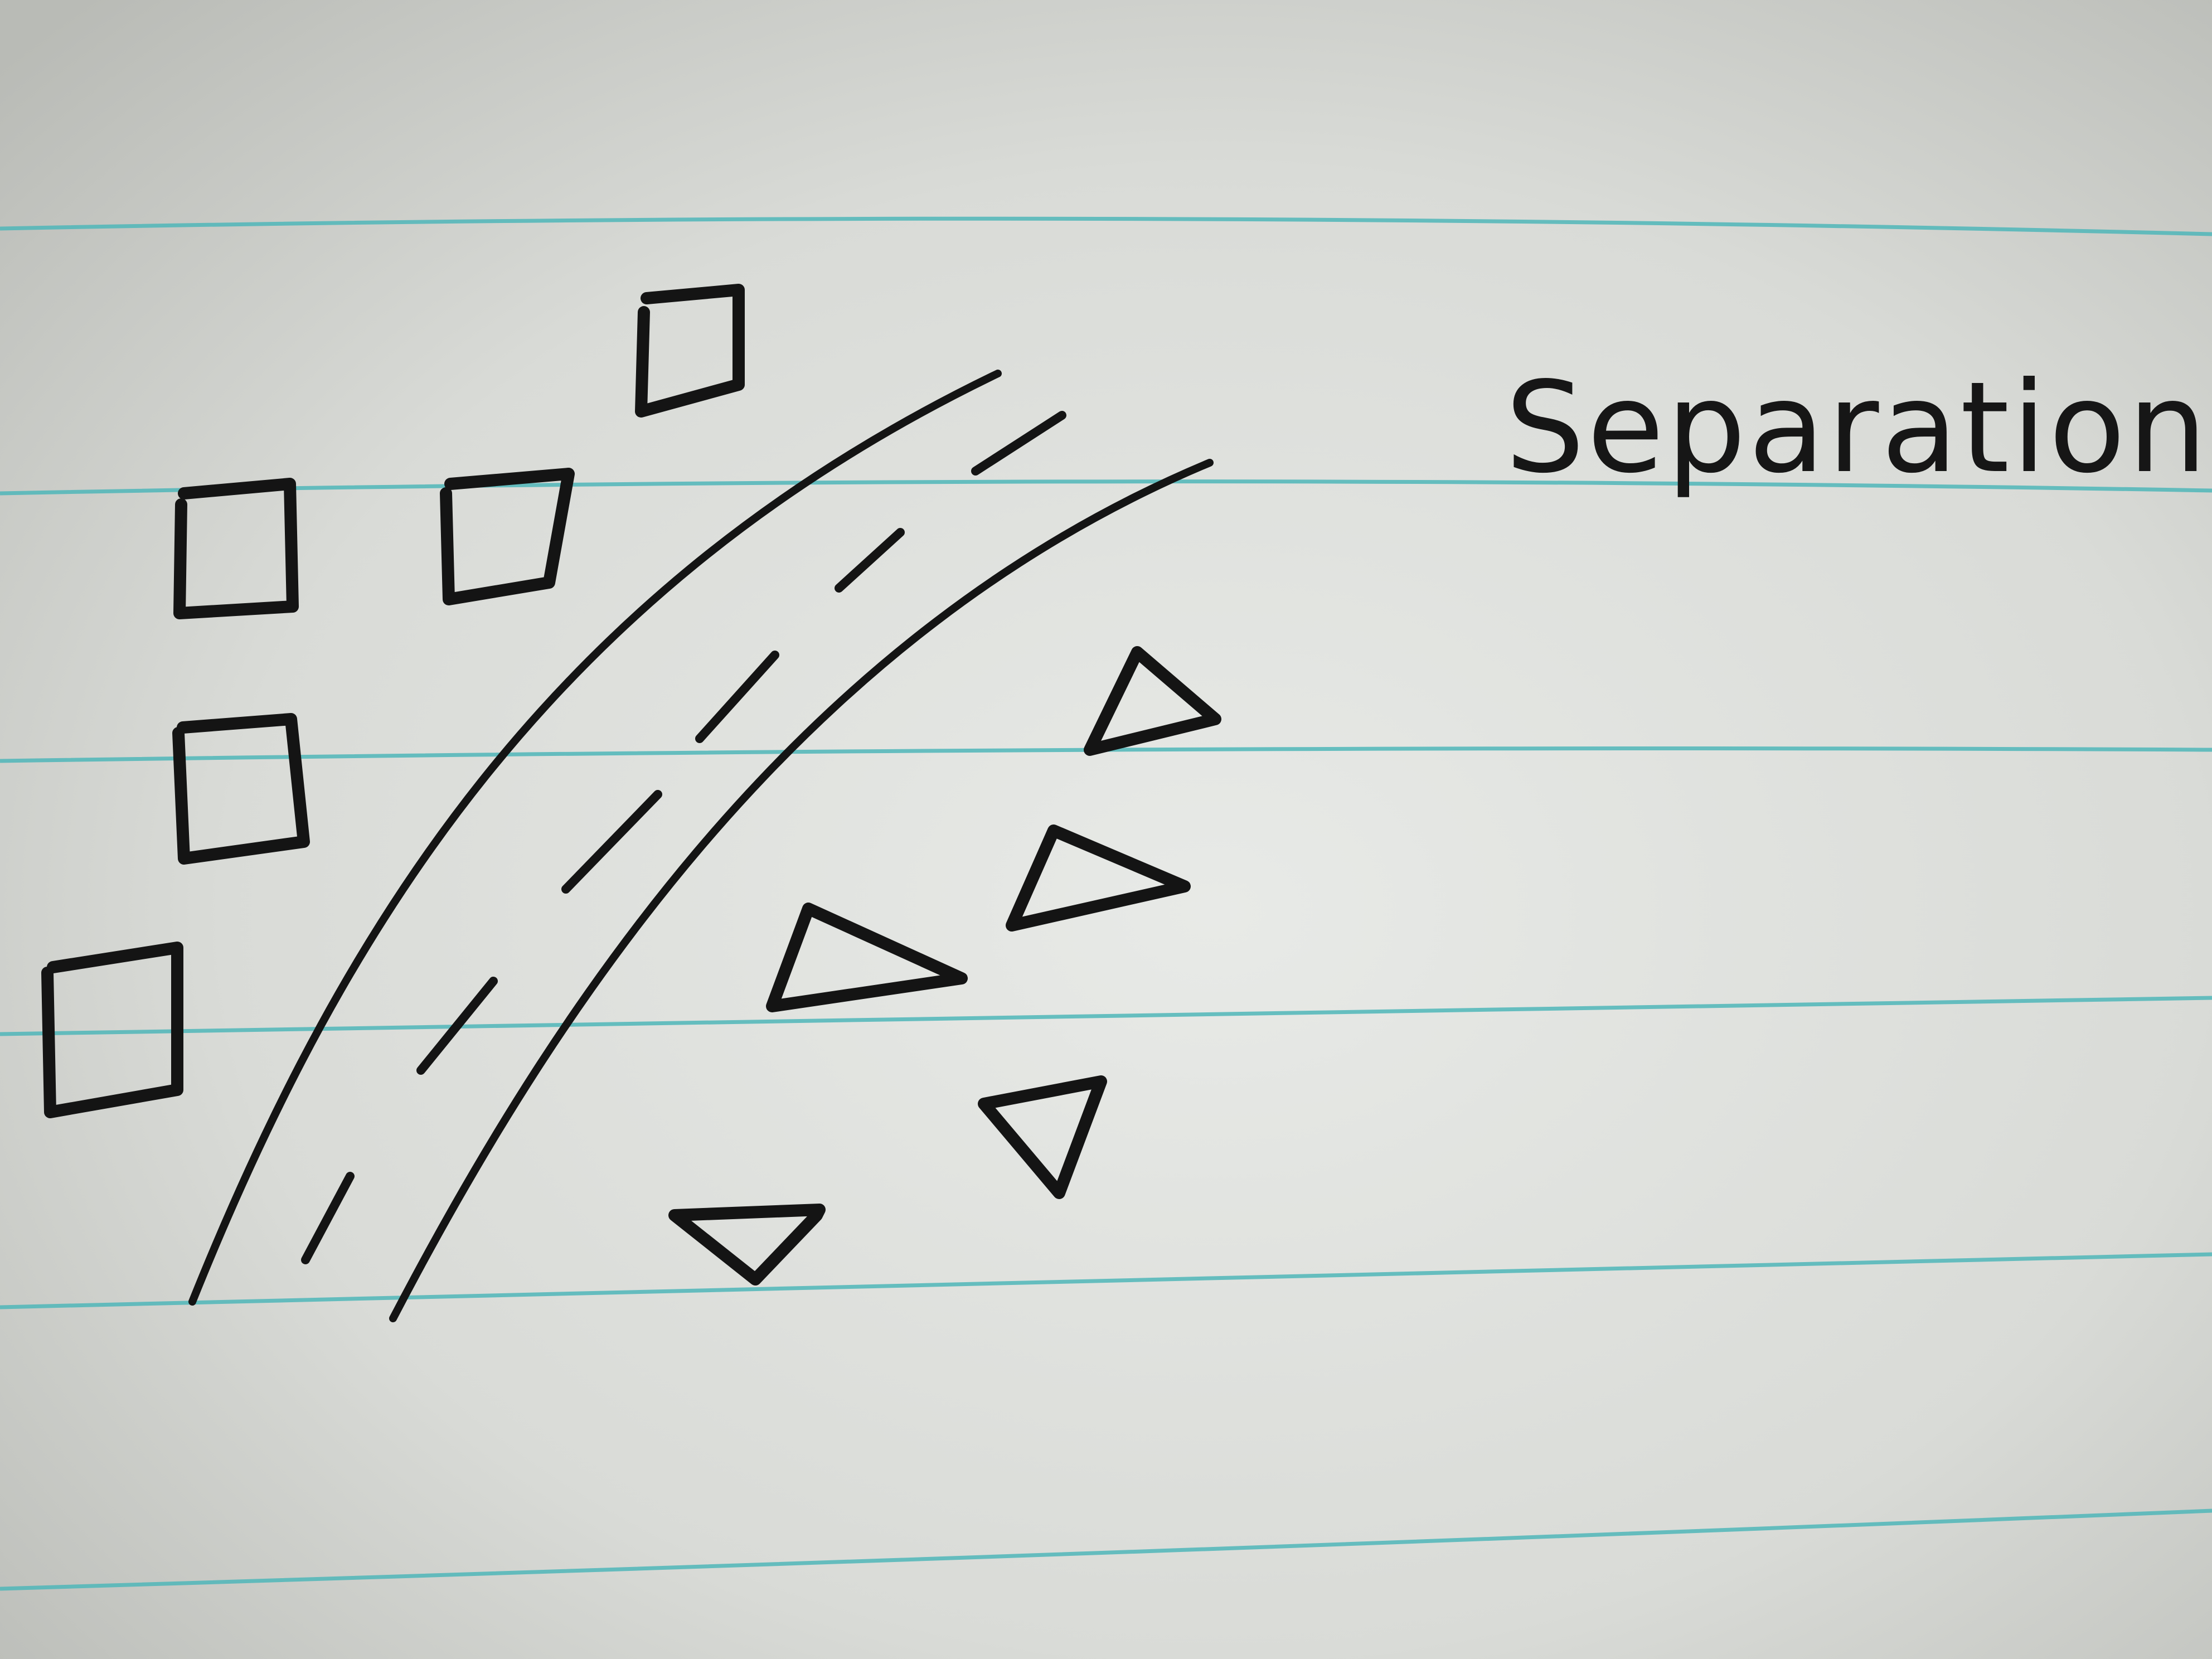 The width and height of the screenshot is (2212, 1659). Describe the element at coordinates (1857, 428) in the screenshot. I see `diagram-label: Separation` at that location.